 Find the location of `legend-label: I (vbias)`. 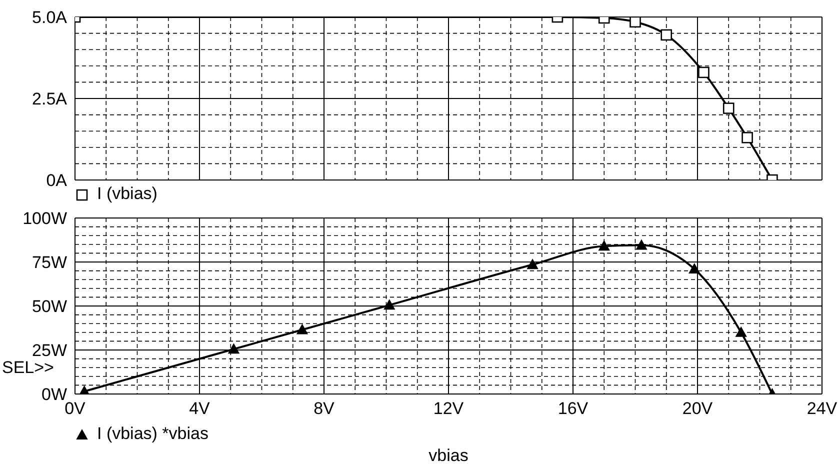

legend-label: I (vbias) is located at coordinates (127, 193).